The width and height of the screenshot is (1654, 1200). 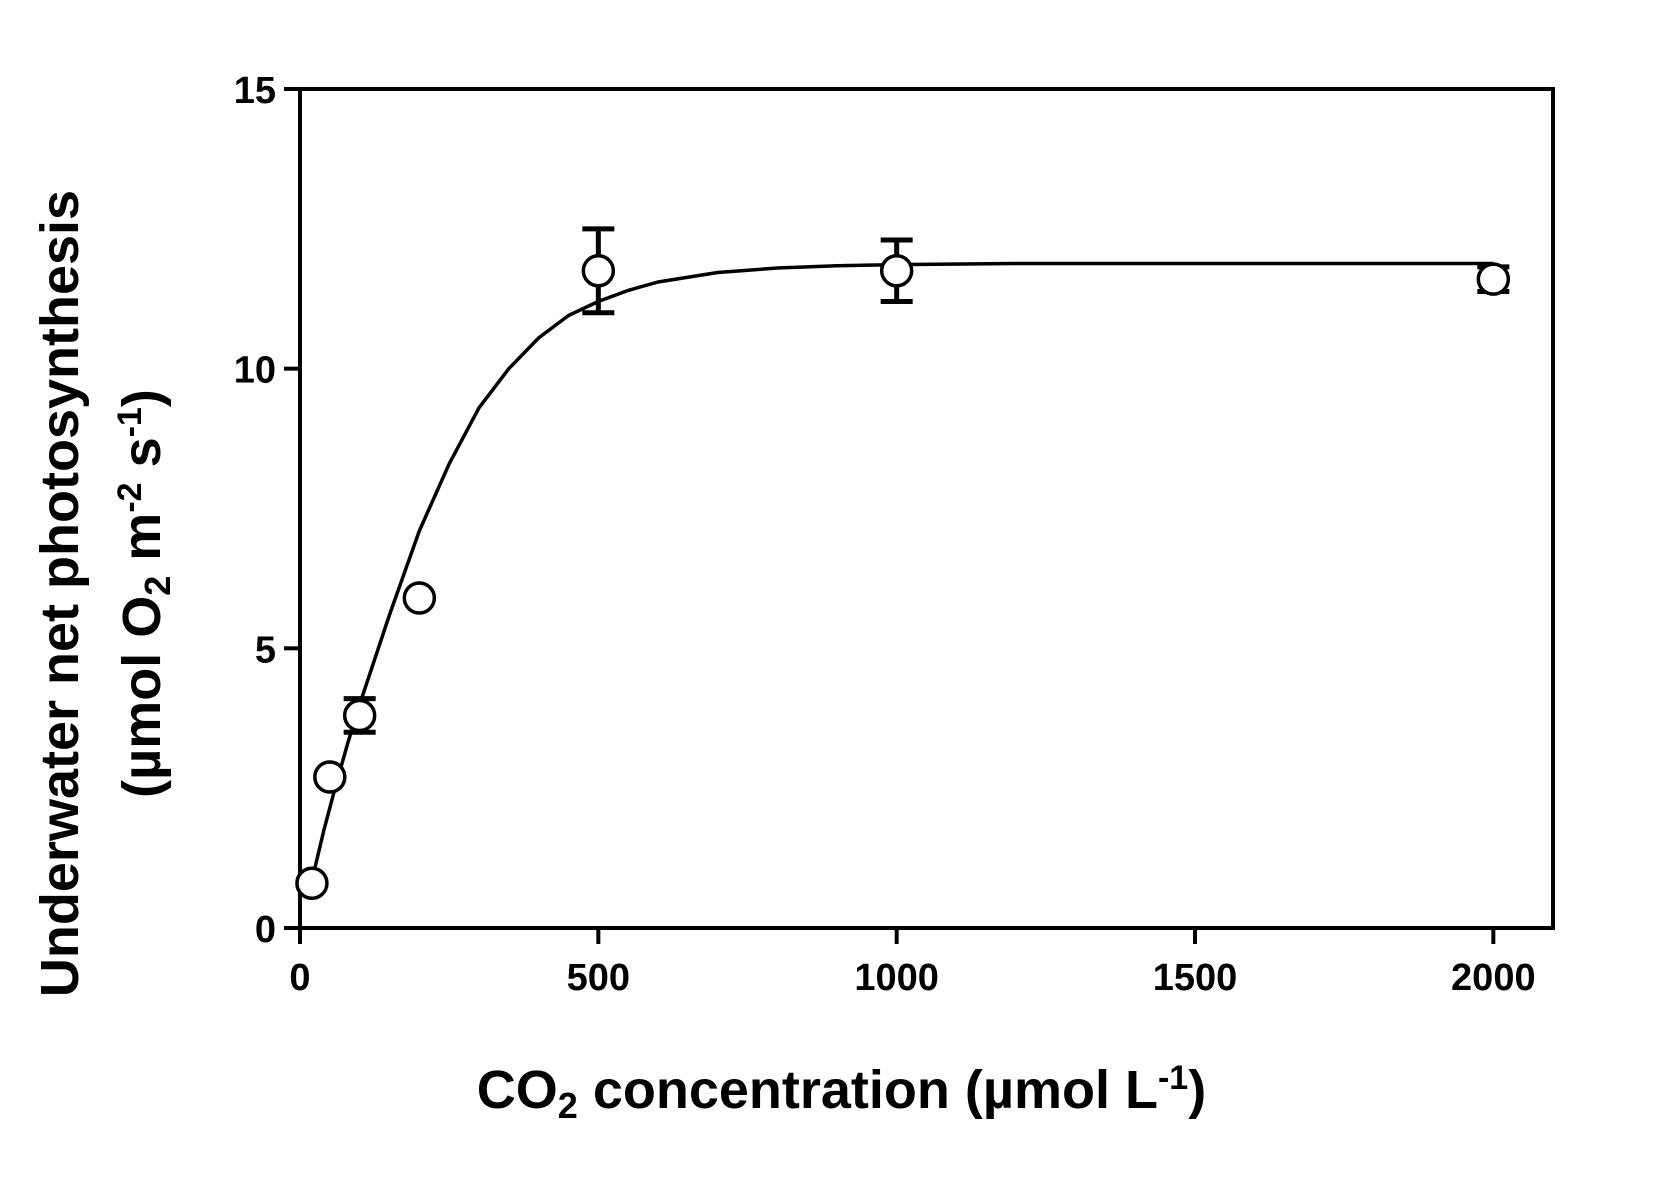 What do you see at coordinates (267, 510) in the screenshot?
I see `y-axis: 0 5 10 15` at bounding box center [267, 510].